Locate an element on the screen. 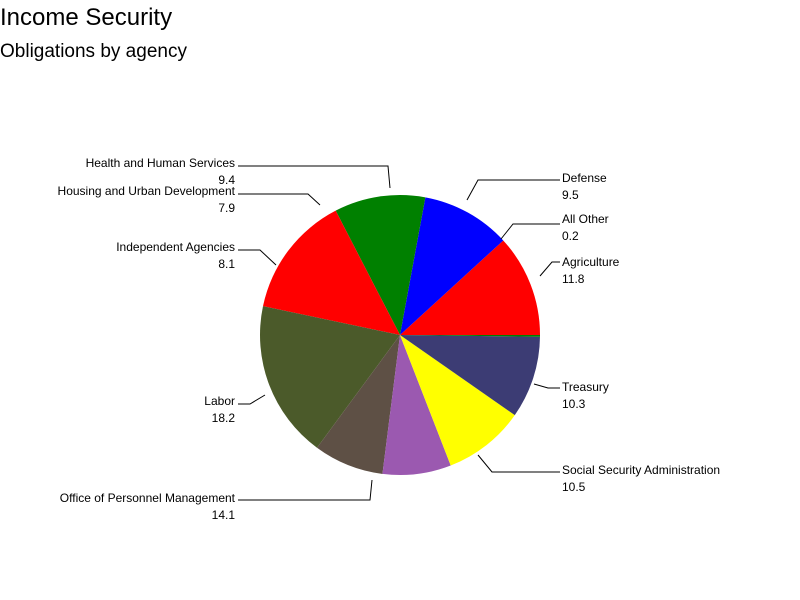 Image resolution: width=800 pixels, height=600 pixels. chart-subtitle: Obligations by agency is located at coordinates (93, 51).